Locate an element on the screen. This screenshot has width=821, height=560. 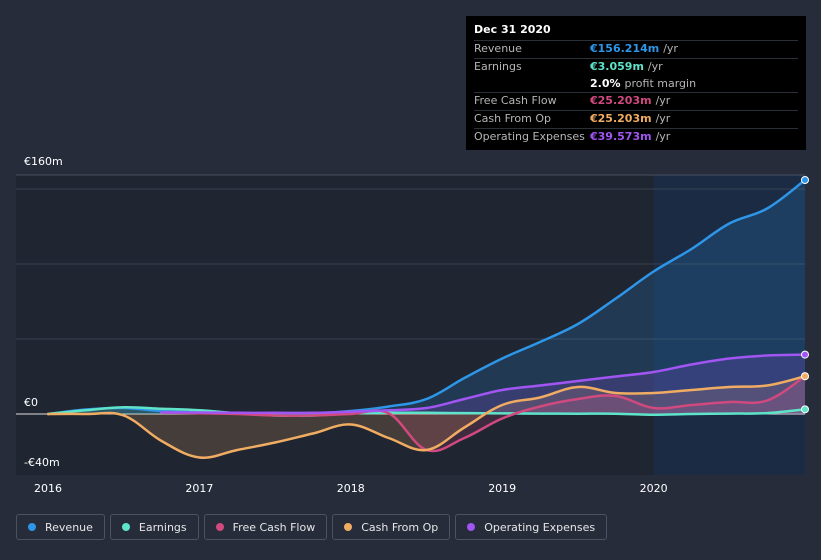
profit-margin-value: 2.0% is located at coordinates (605, 83).